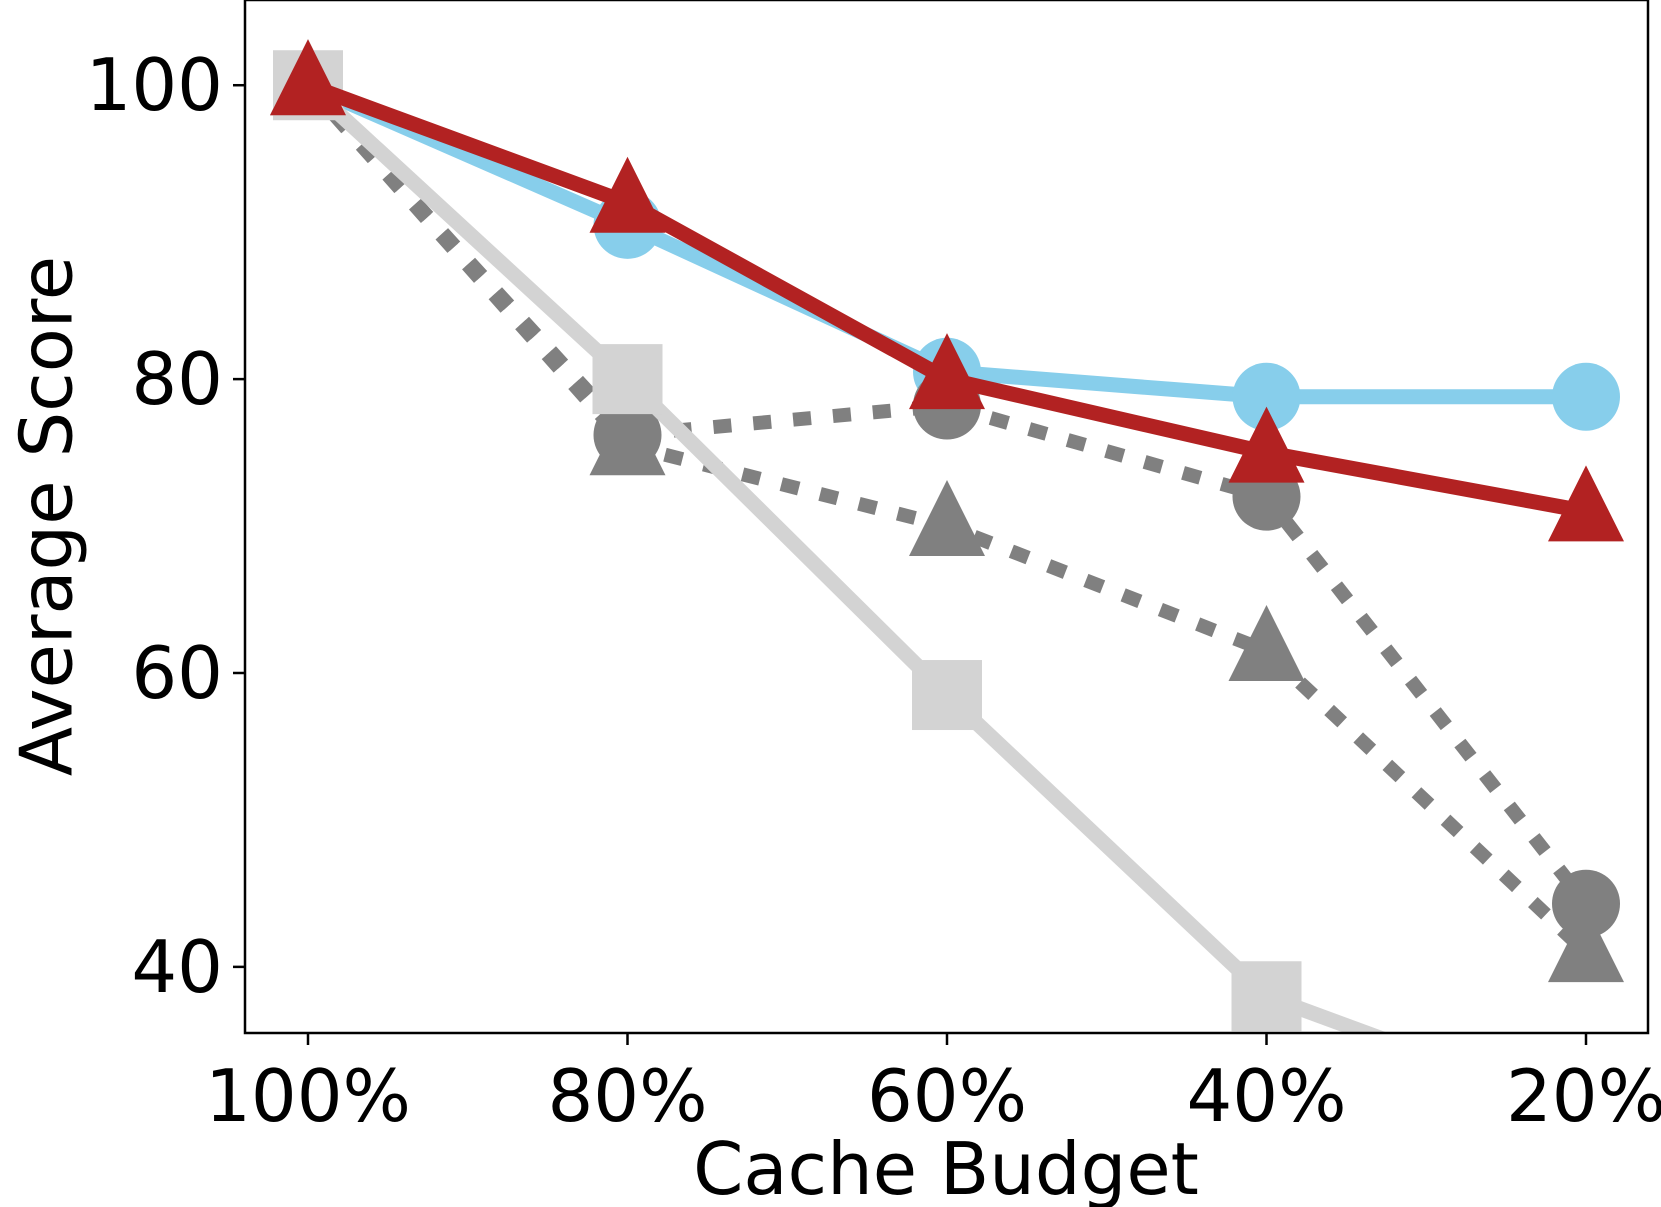  Describe the element at coordinates (165, 526) in the screenshot. I see `y-axis: 40 60 80 100` at that location.